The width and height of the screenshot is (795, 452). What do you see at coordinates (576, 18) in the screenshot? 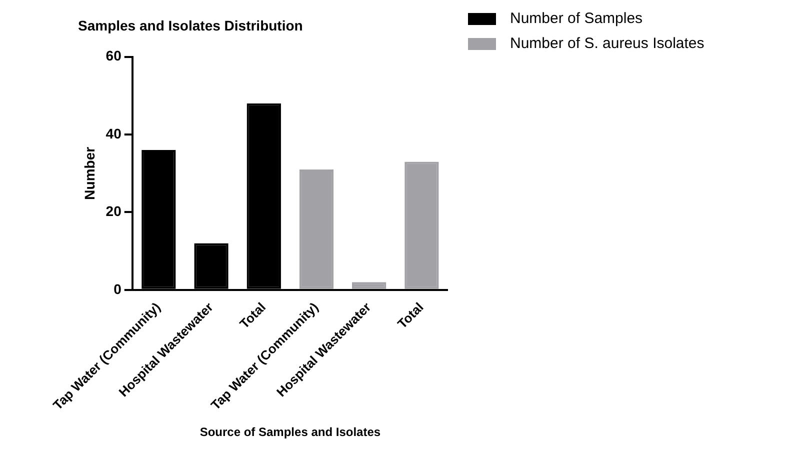
I see `legend-label: Number of Samples` at bounding box center [576, 18].